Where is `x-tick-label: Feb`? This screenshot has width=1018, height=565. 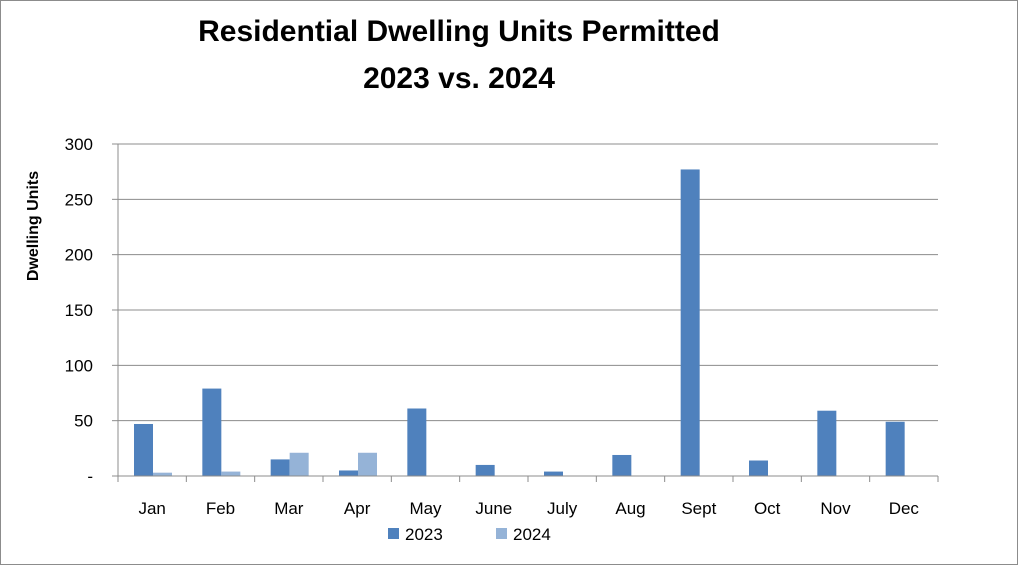 x-tick-label: Feb is located at coordinates (220, 508).